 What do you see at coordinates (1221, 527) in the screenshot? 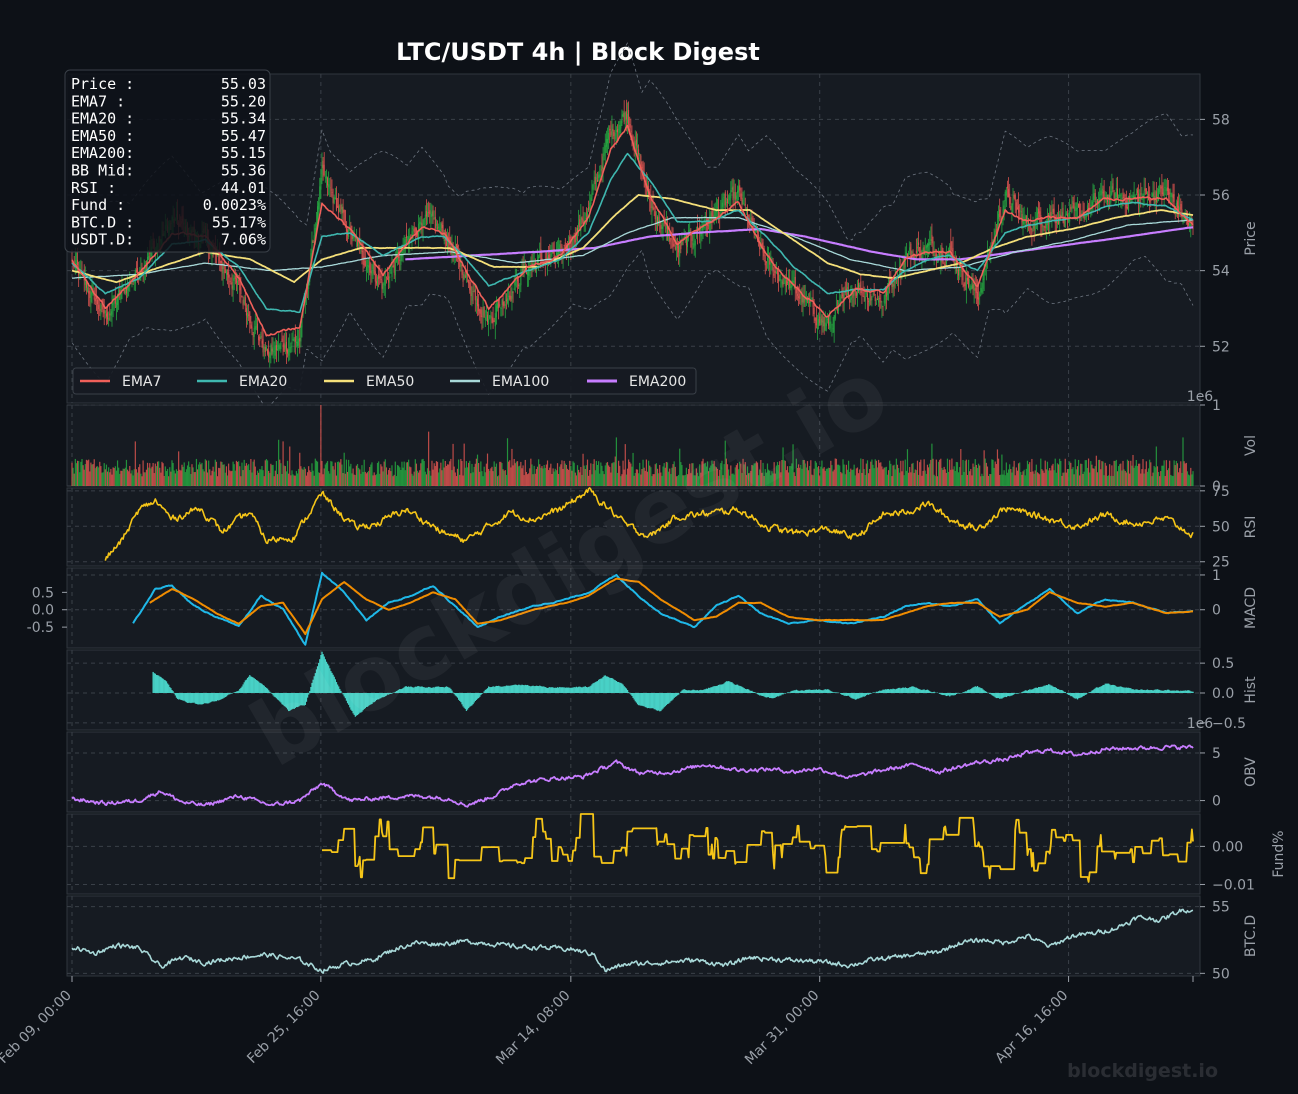
I see `y-tick-label: 50` at bounding box center [1221, 527].